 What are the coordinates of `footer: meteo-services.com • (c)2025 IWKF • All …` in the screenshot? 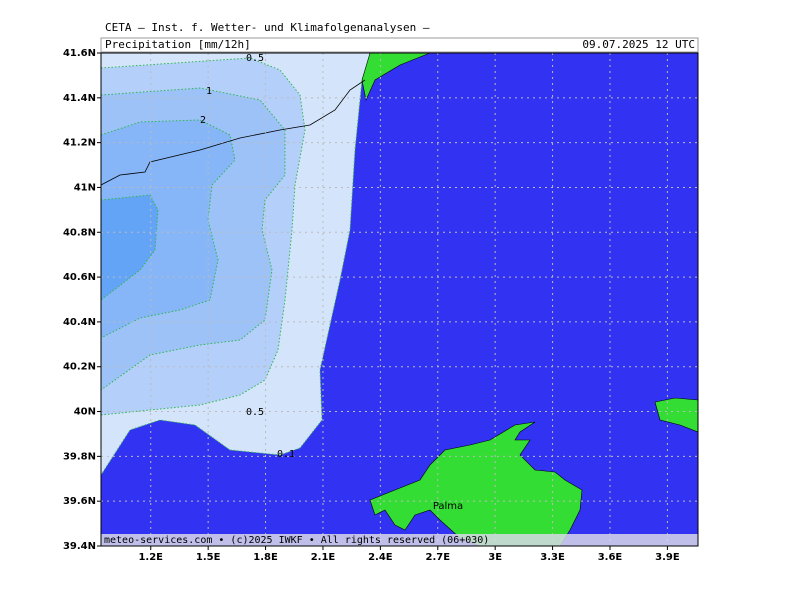 It's located at (296, 540).